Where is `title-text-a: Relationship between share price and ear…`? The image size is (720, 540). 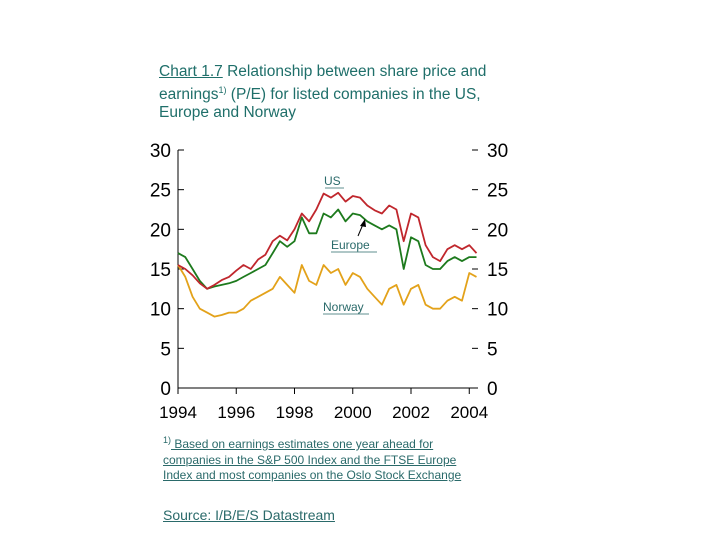 title-text-a: Relationship between share price and ear… is located at coordinates (323, 83).